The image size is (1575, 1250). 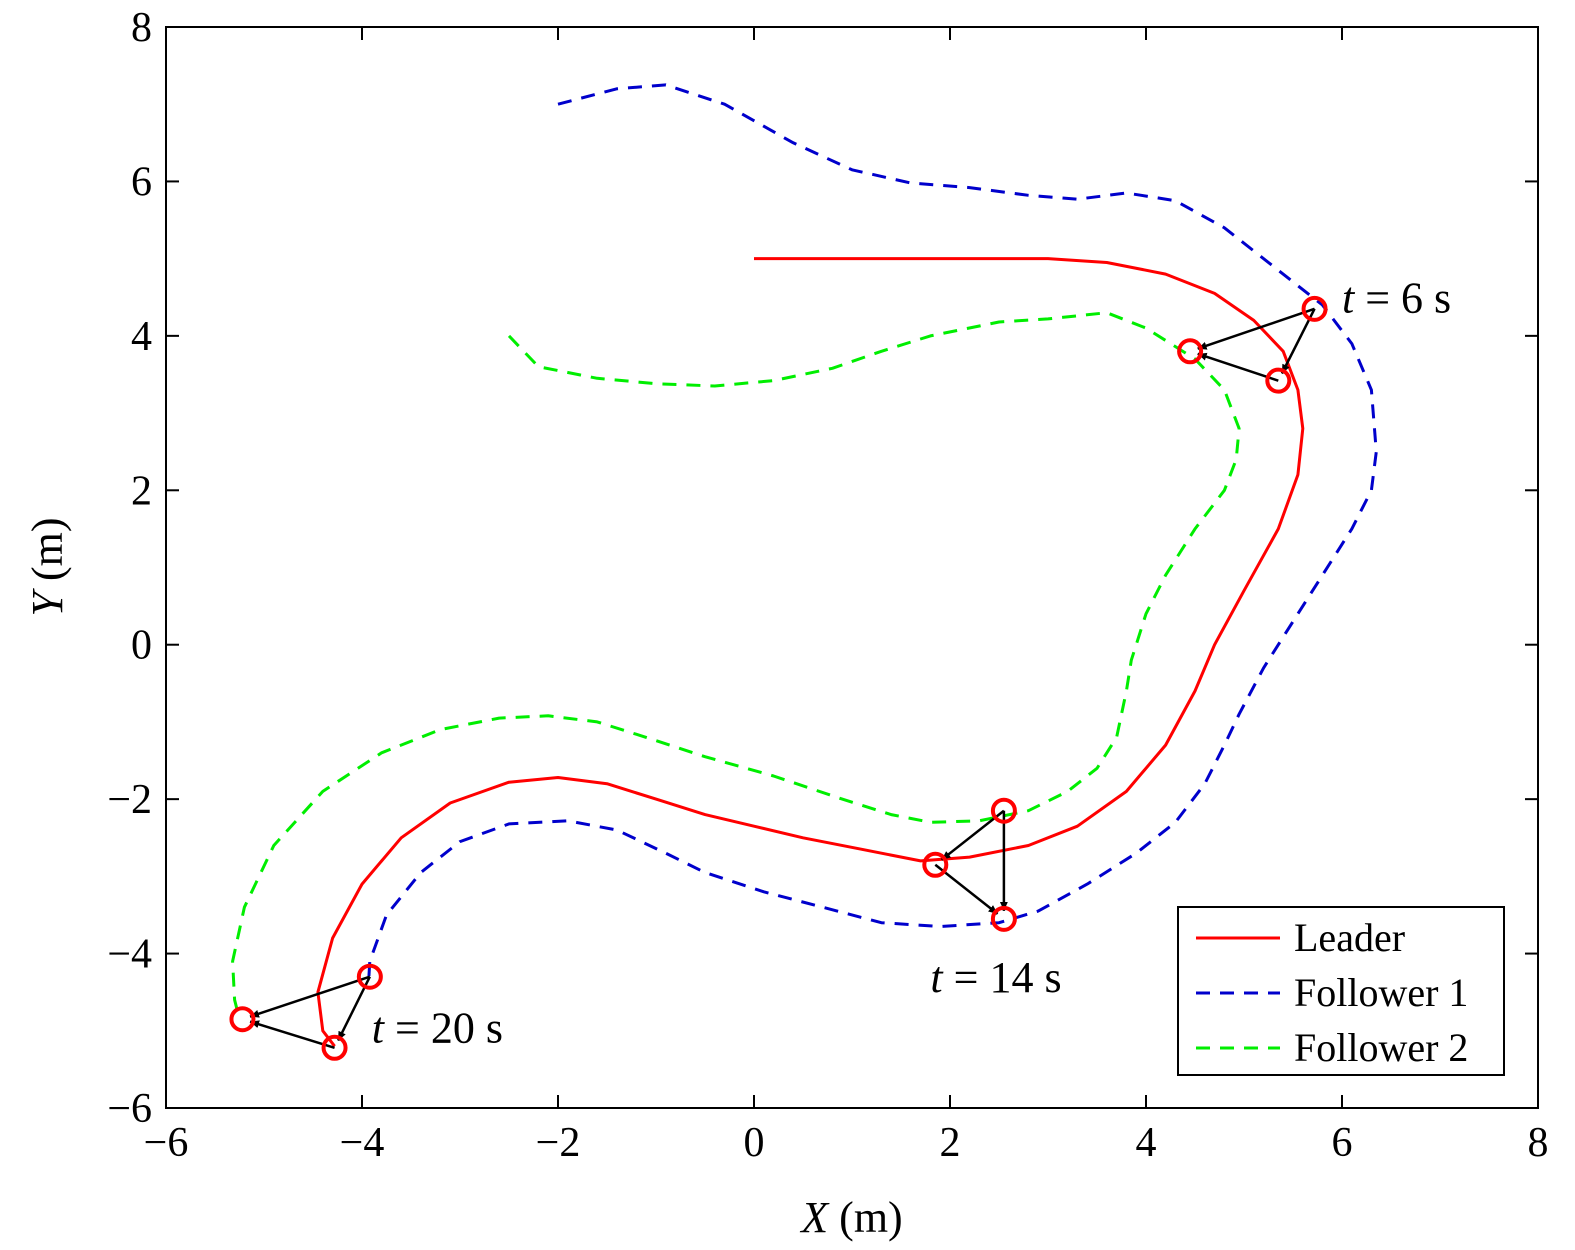 What do you see at coordinates (47, 566) in the screenshot?
I see `y-axis-label: Y (m)` at bounding box center [47, 566].